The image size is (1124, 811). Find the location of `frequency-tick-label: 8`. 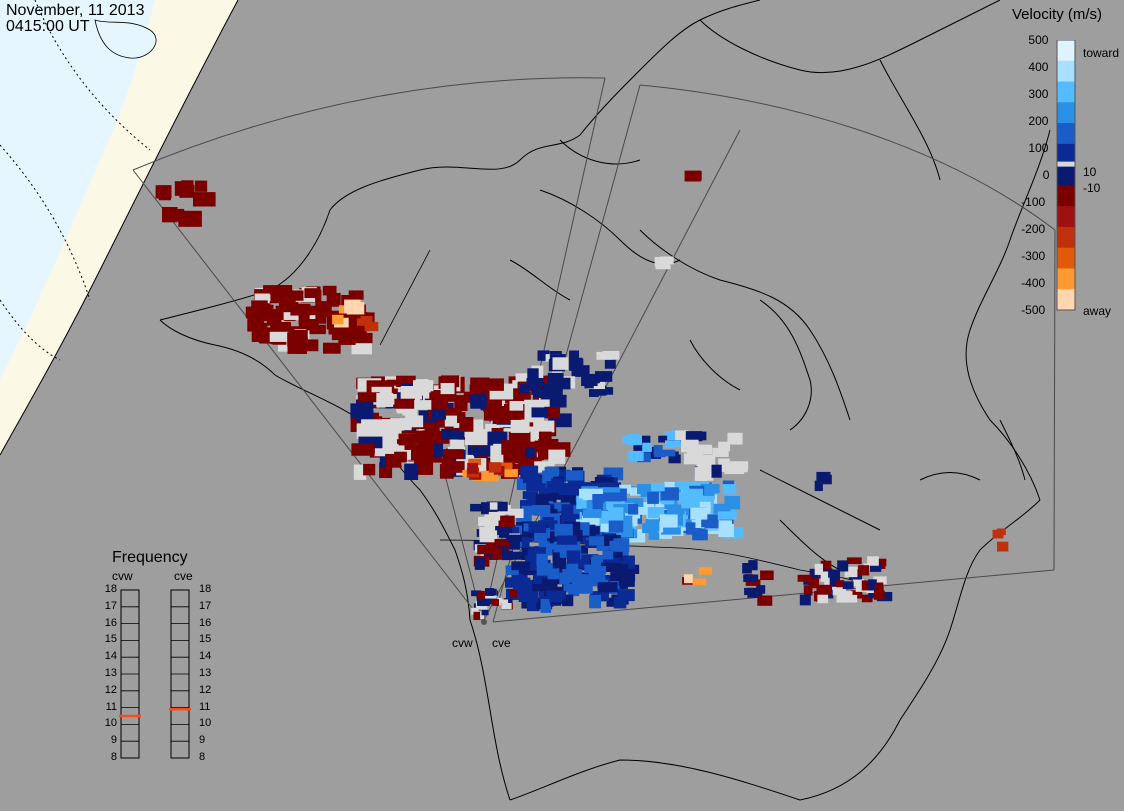

frequency-tick-label: 8 is located at coordinates (202, 757).